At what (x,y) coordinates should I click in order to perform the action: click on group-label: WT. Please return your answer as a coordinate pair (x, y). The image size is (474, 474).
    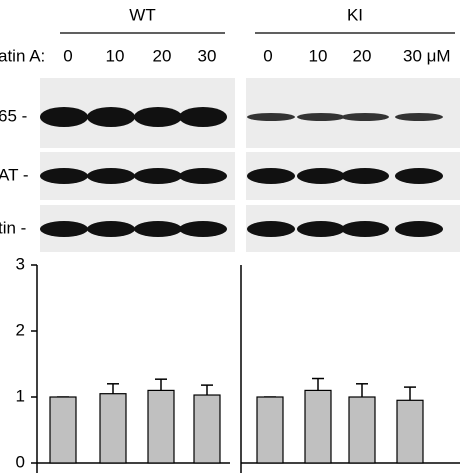
    Looking at the image, I should click on (142, 14).